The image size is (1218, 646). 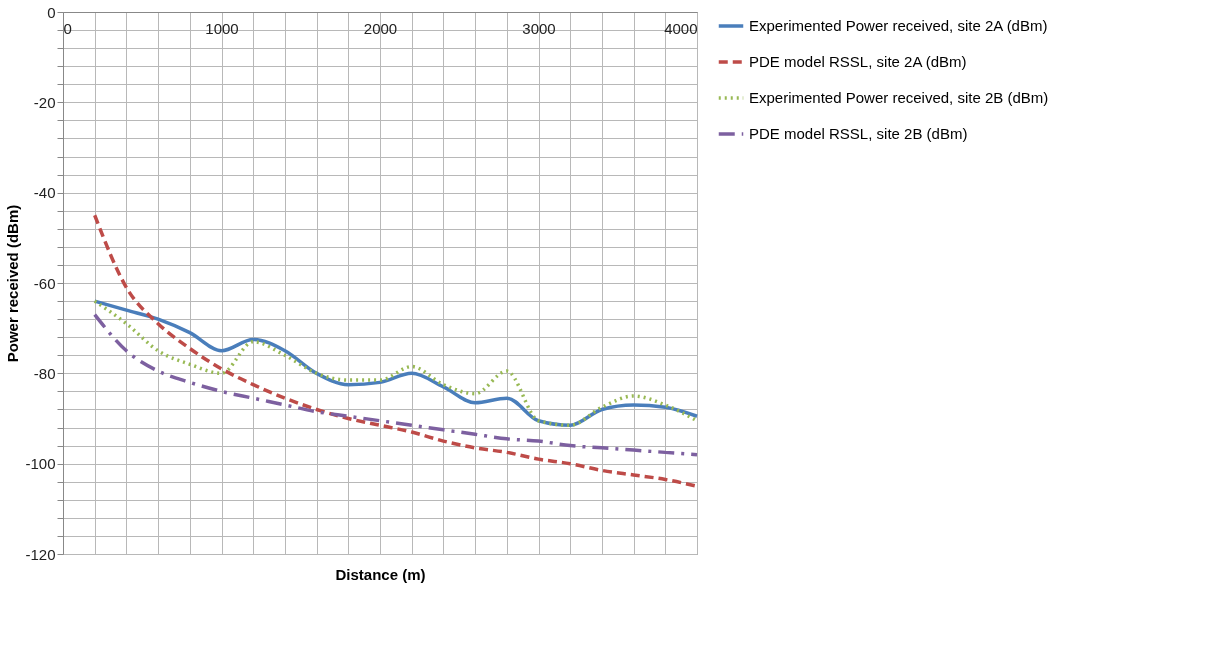 I want to click on legend-label: Experimented Power received, site 2B (dBm), so click(x=899, y=97).